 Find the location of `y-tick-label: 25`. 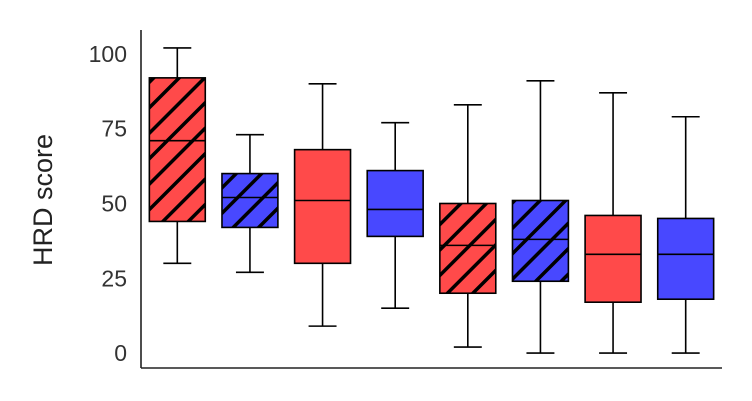

y-tick-label: 25 is located at coordinates (114, 278).